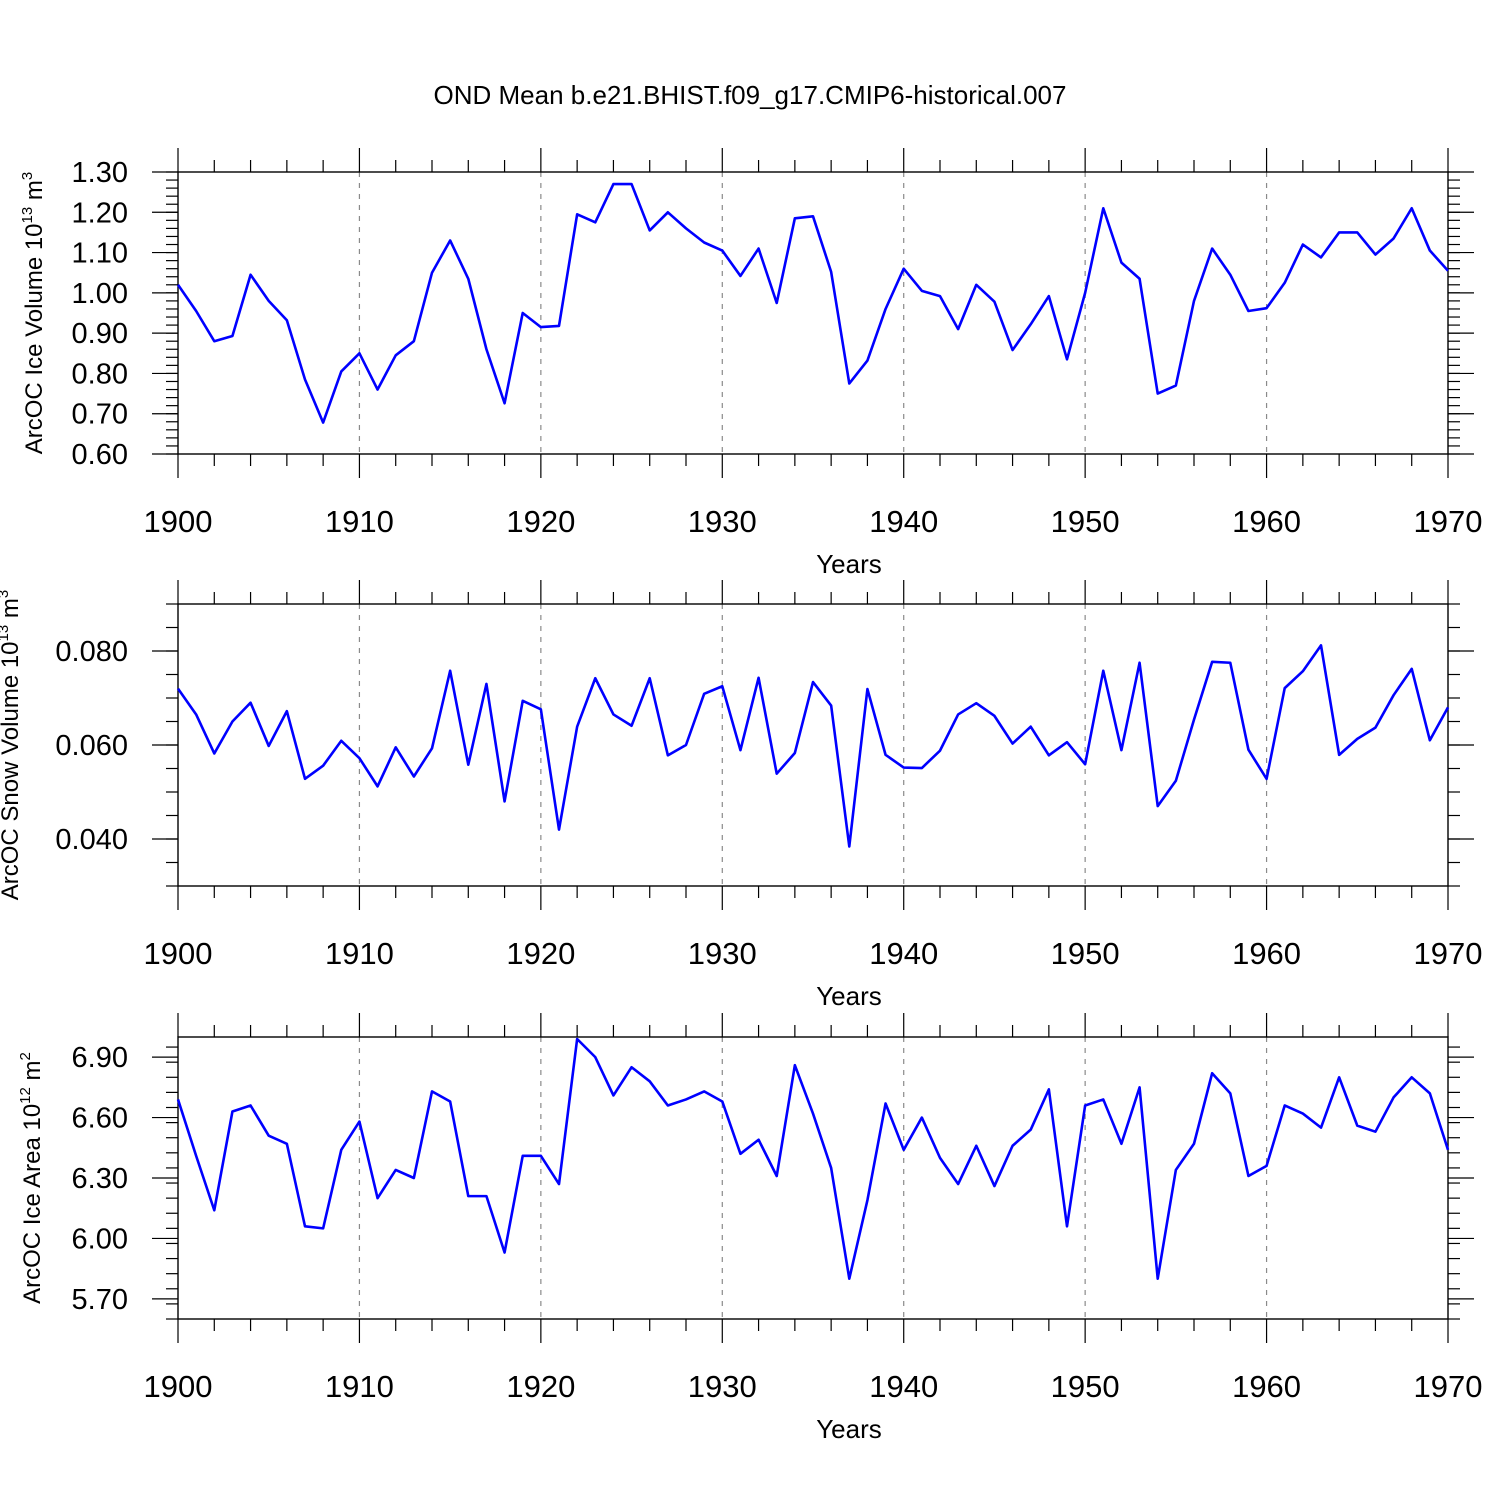 This screenshot has width=1500, height=1500. What do you see at coordinates (100, 1300) in the screenshot?
I see `y-tick-label: 5.70` at bounding box center [100, 1300].